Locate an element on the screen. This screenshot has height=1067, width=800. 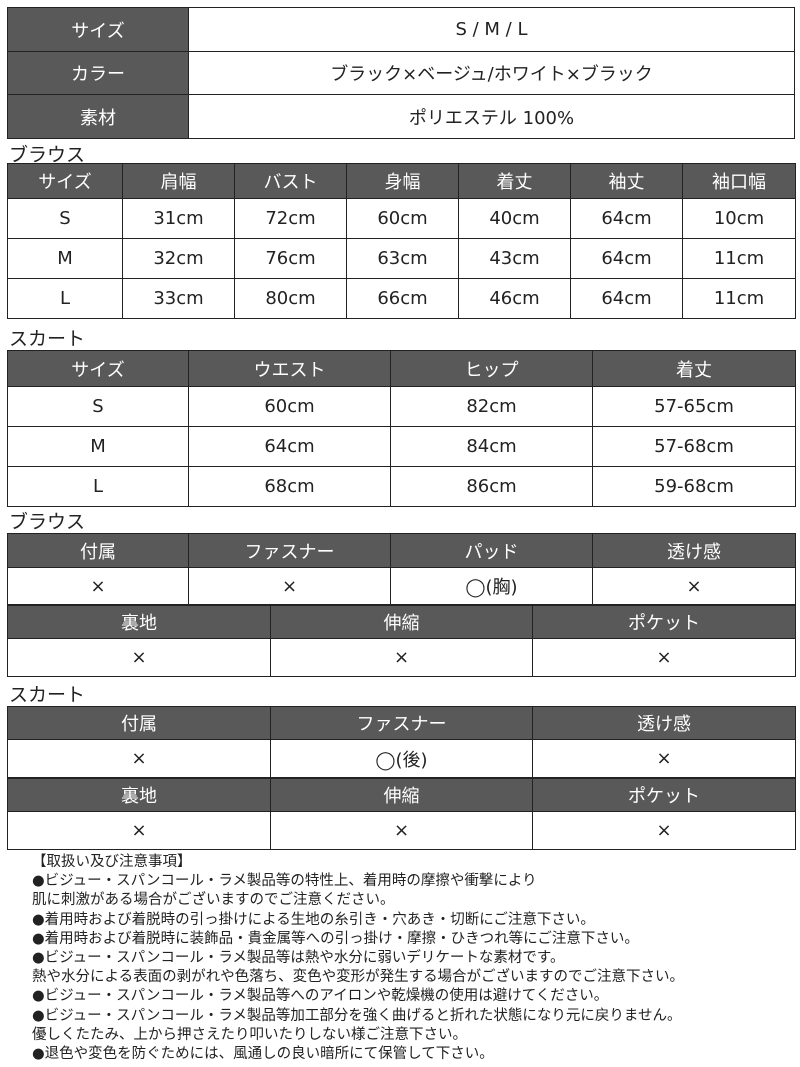
section-title-skirt-detail: スカート is located at coordinates (47, 695).